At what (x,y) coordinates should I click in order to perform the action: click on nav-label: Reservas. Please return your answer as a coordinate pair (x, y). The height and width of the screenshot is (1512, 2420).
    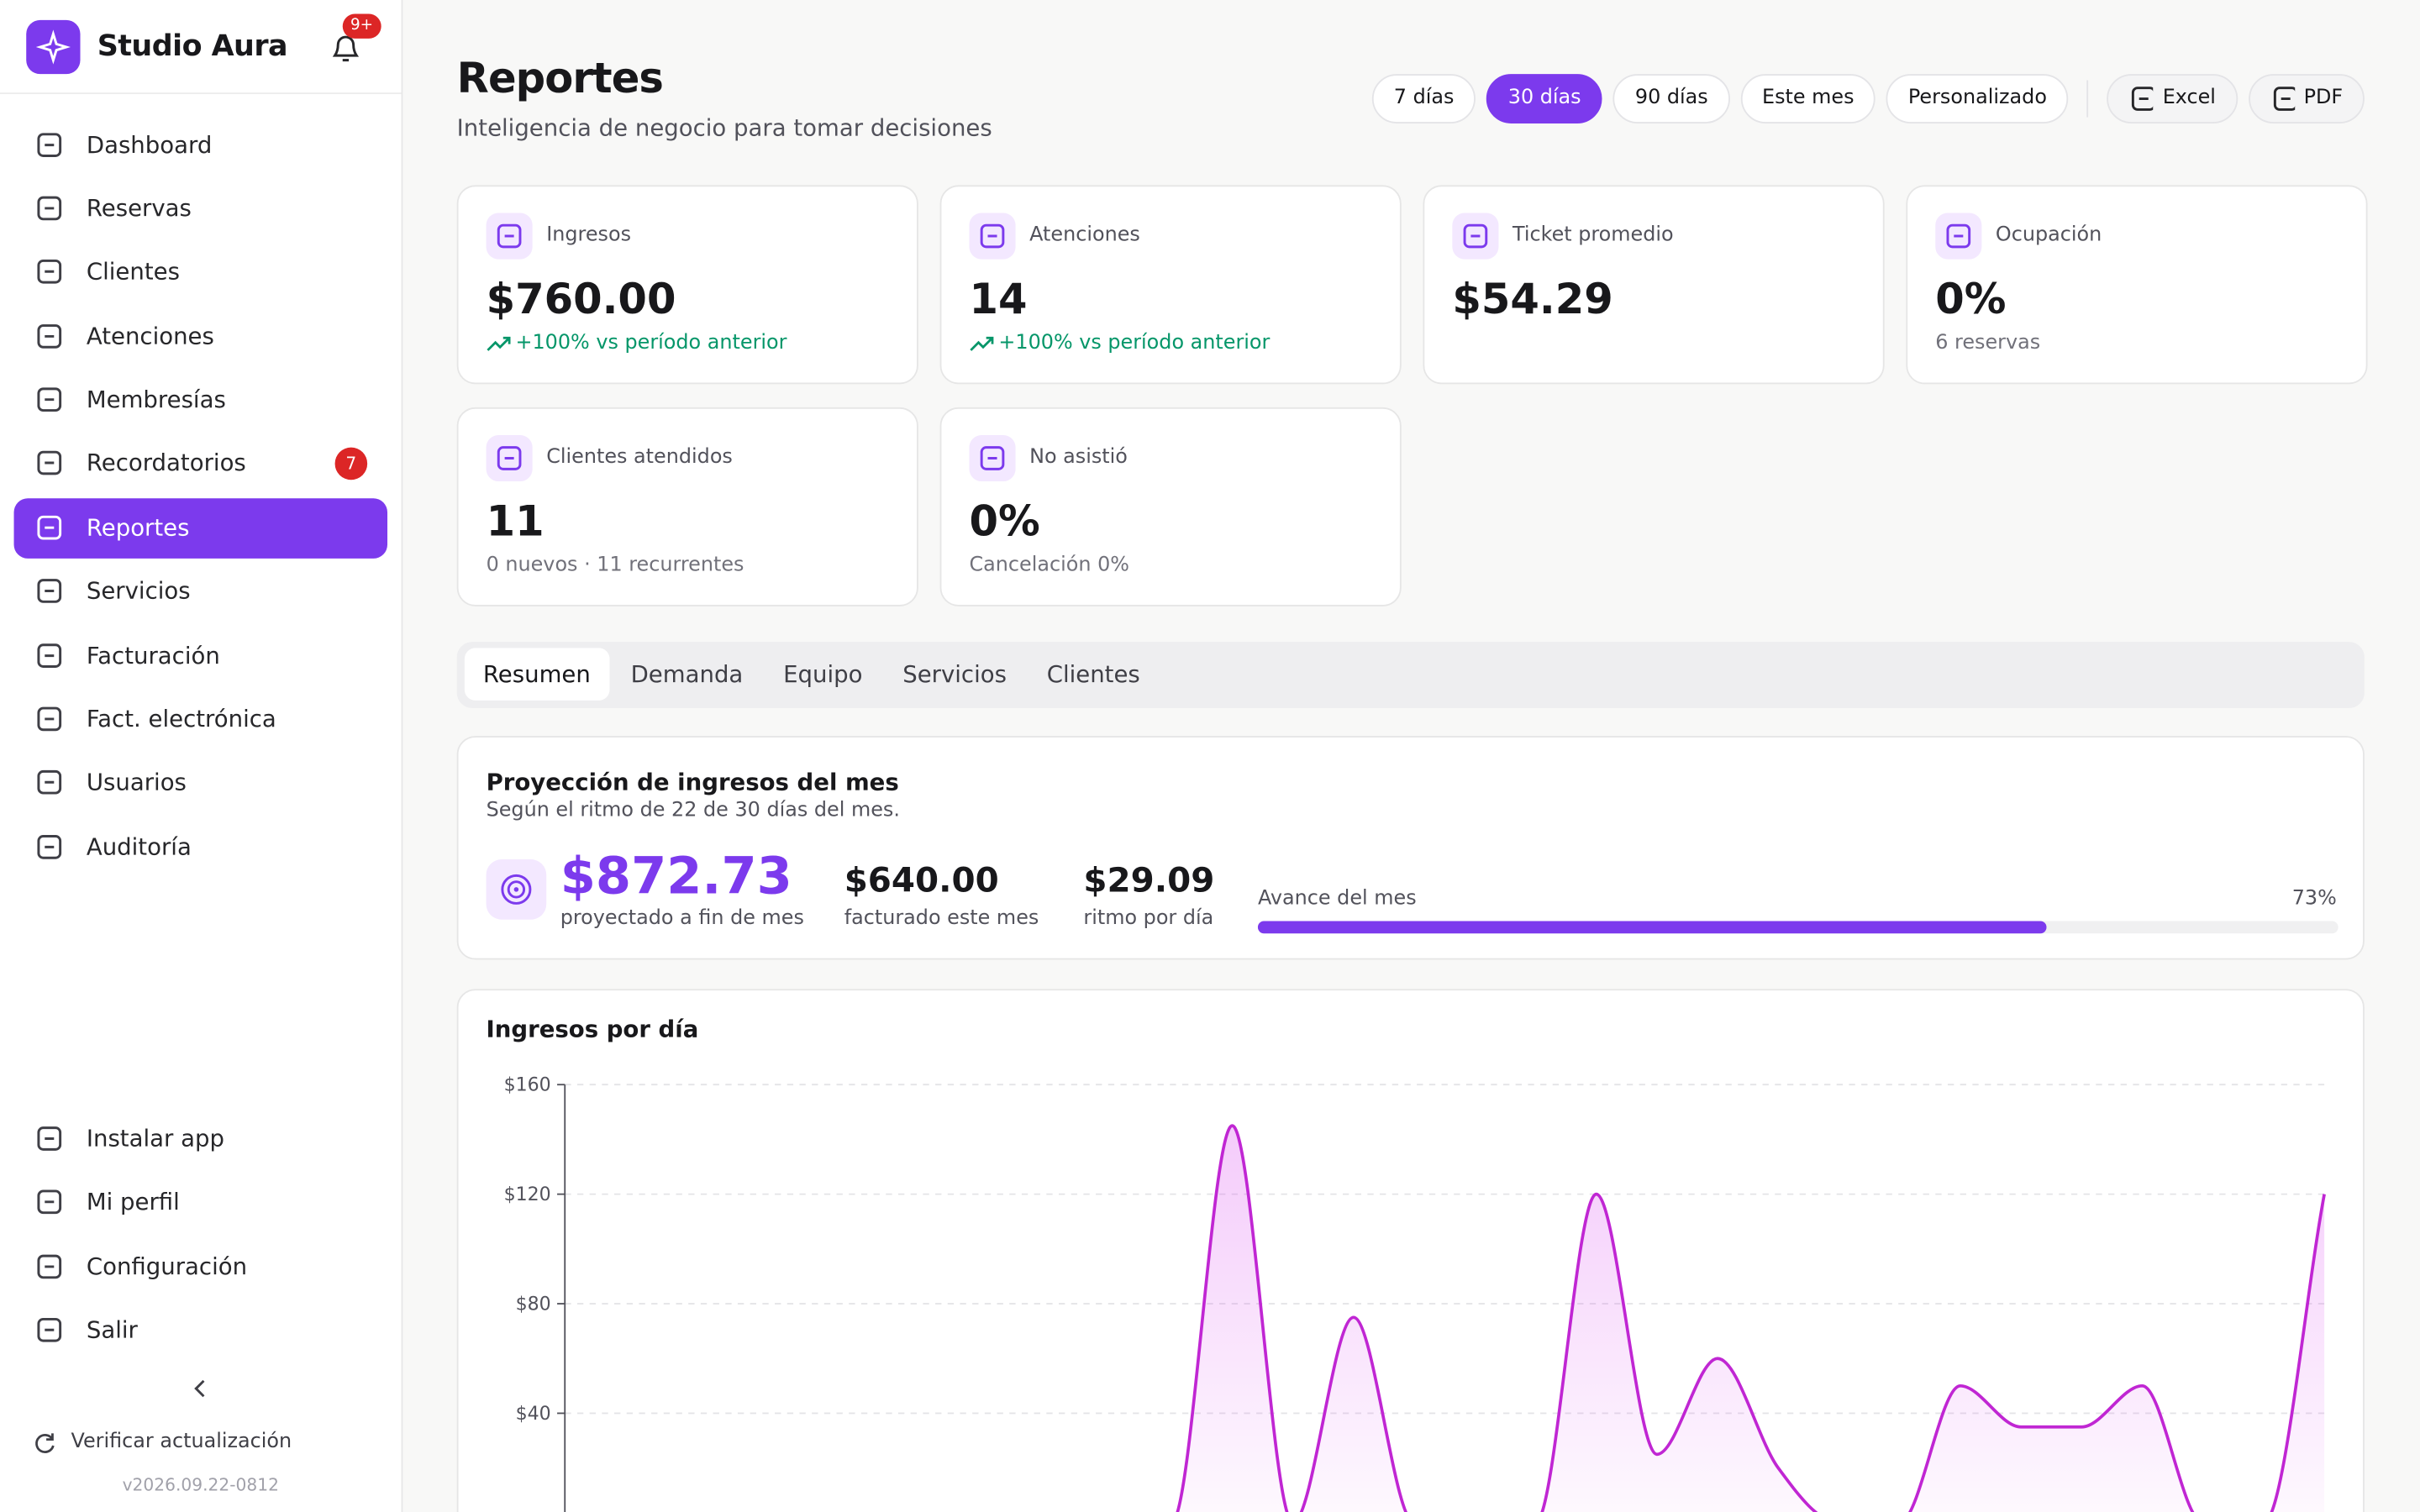
    Looking at the image, I should click on (139, 208).